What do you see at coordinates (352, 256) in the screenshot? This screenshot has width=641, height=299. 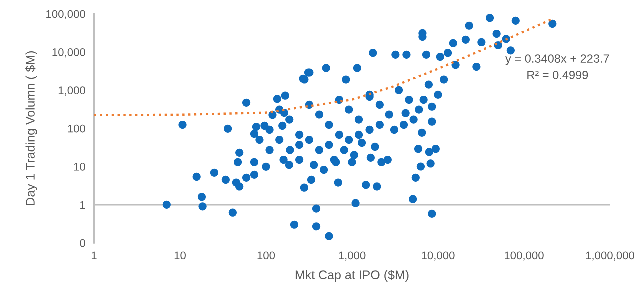 I see `x-tick-label: 1,000` at bounding box center [352, 256].